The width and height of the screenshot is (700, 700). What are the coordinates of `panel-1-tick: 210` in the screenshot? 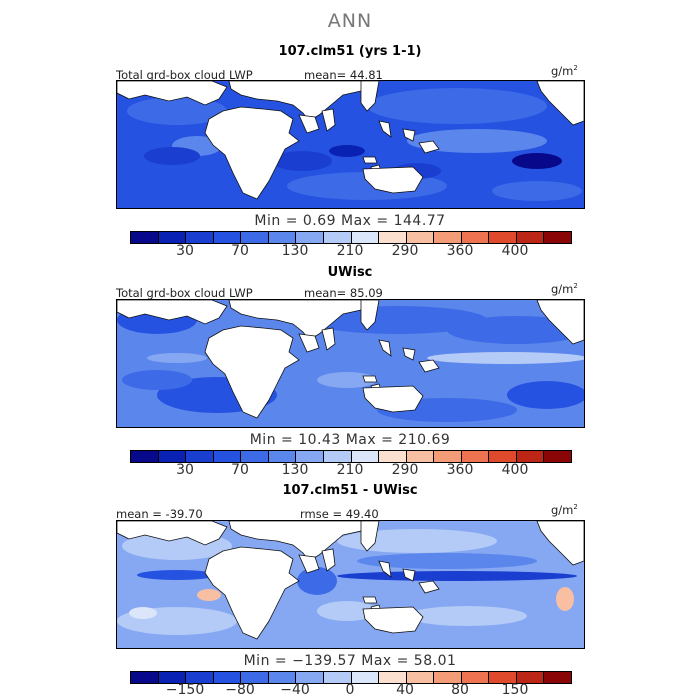 It's located at (350, 251).